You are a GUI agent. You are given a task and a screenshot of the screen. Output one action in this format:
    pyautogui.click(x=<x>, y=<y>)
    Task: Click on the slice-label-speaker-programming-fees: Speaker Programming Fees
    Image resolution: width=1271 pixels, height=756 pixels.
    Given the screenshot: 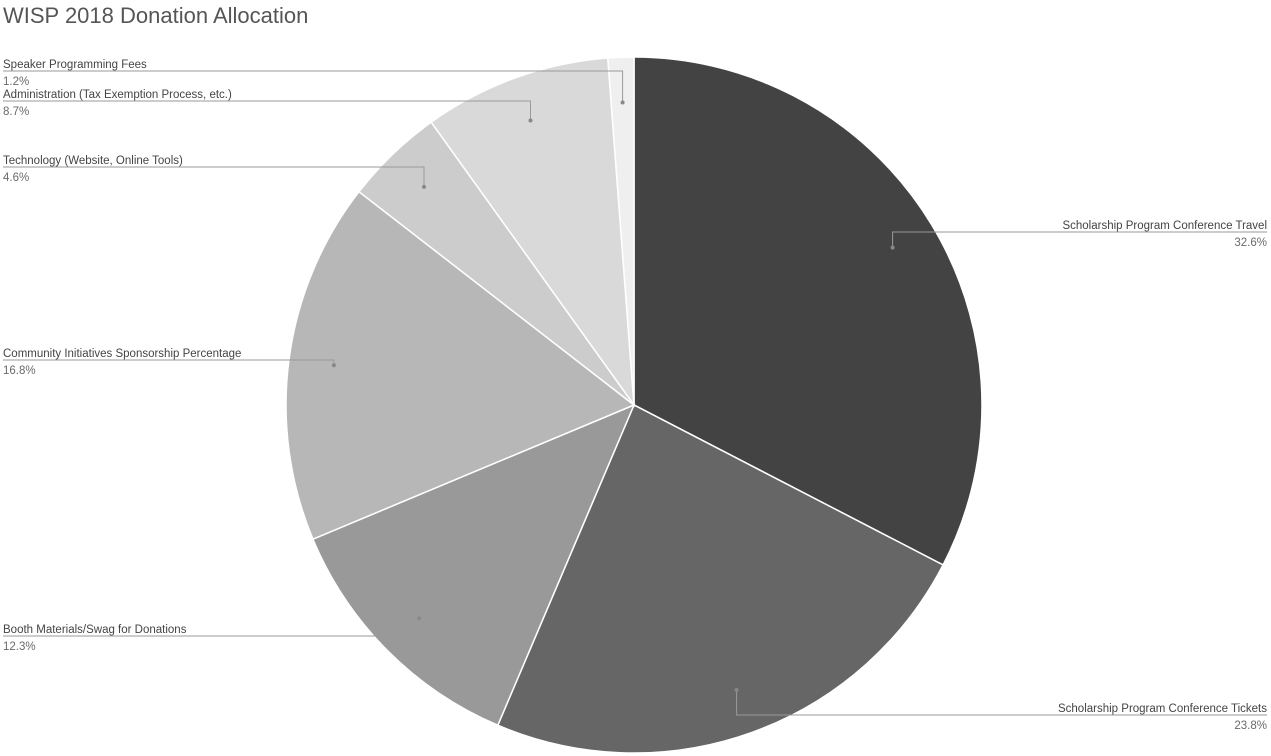 What is the action you would take?
    pyautogui.click(x=75, y=65)
    